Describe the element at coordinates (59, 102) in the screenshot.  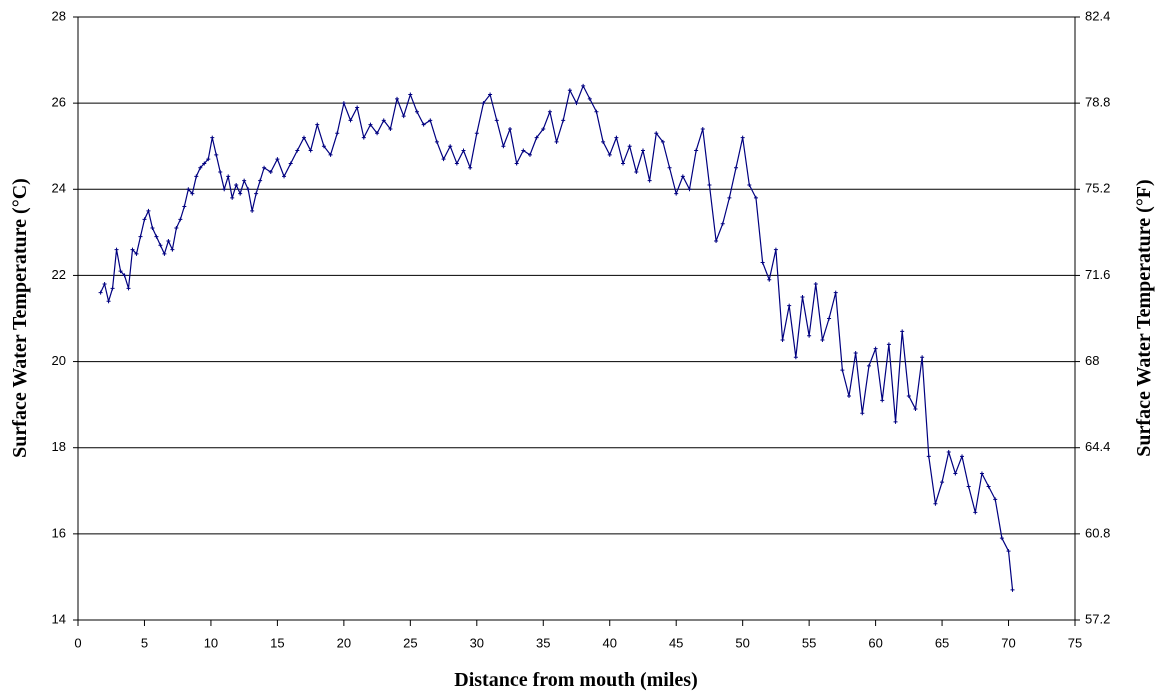
I see `y-tick-label: 26` at that location.